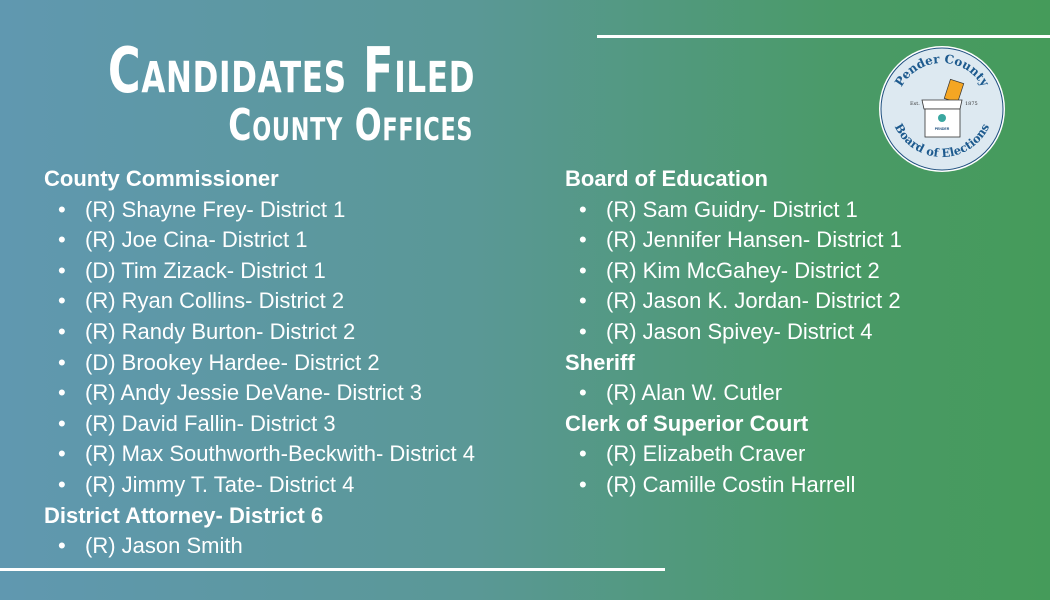 The width and height of the screenshot is (1050, 600). Describe the element at coordinates (254, 393) in the screenshot. I see `candidate-name: (R) Andy Jessie DeVane- District 3` at that location.